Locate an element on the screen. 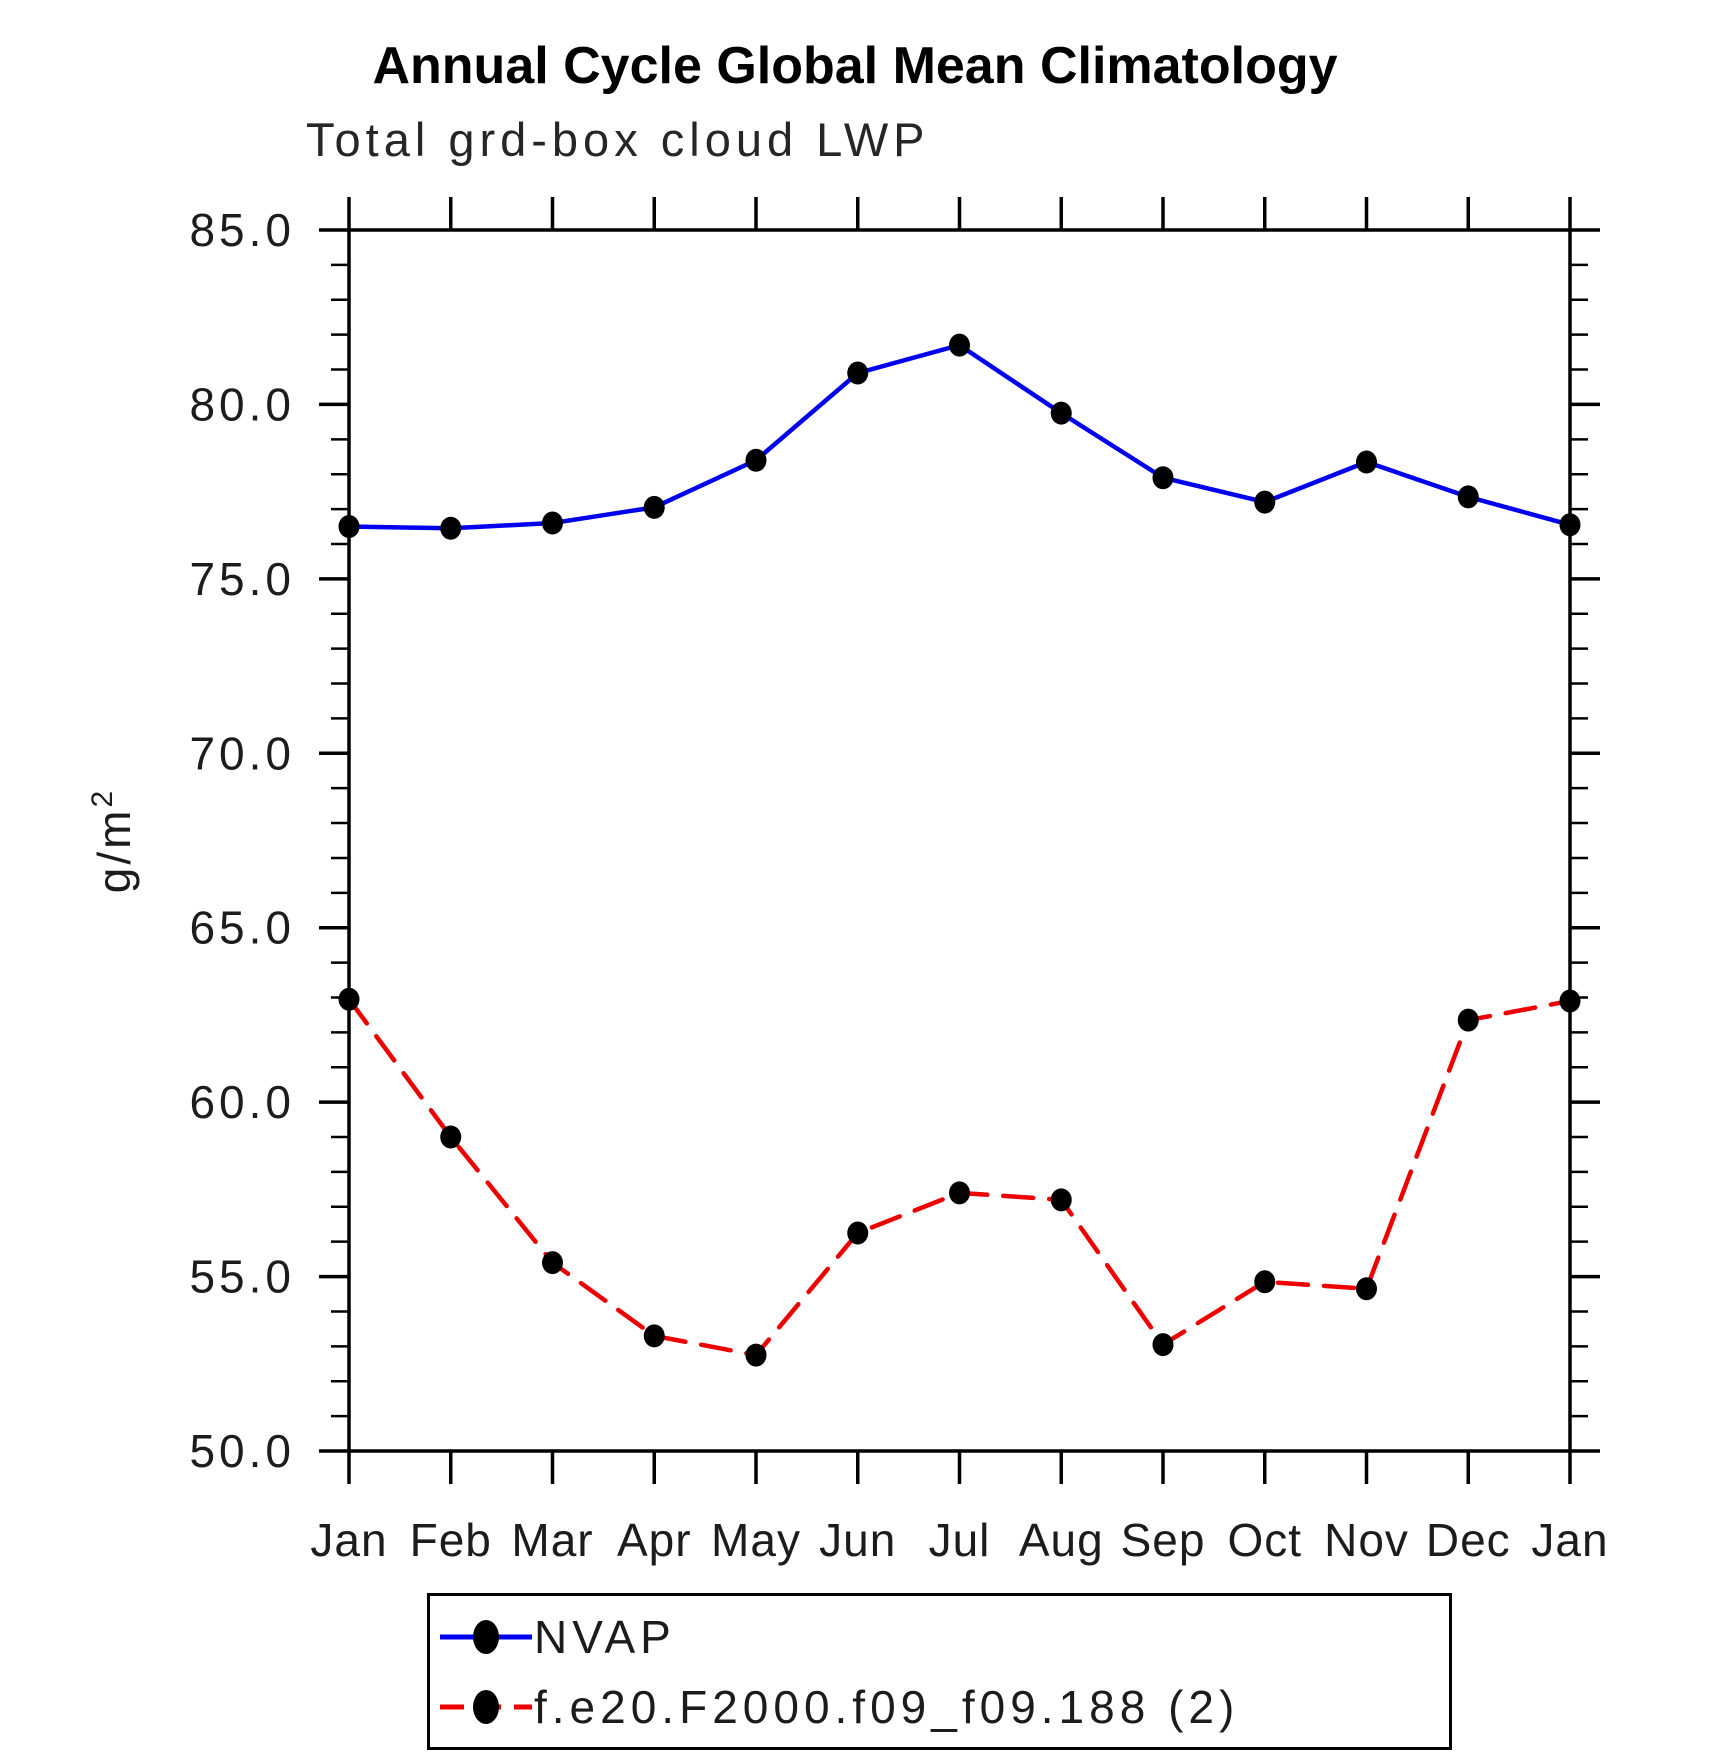 The height and width of the screenshot is (1762, 1710). x-tick-label: May is located at coordinates (756, 1540).